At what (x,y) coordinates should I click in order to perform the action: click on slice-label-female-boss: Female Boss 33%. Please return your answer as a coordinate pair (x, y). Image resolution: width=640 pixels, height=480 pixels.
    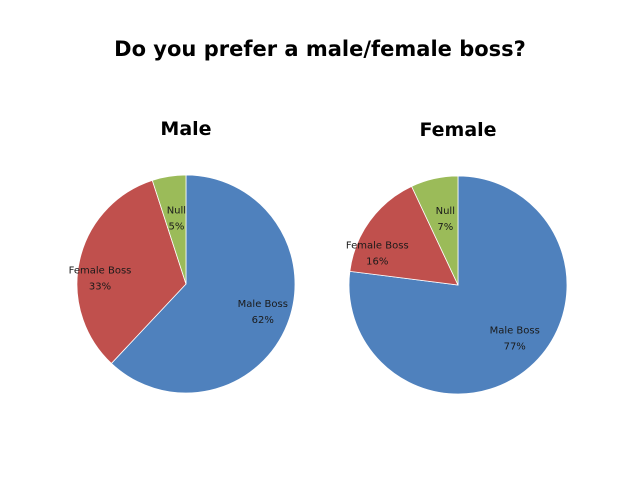
    Looking at the image, I should click on (100, 278).